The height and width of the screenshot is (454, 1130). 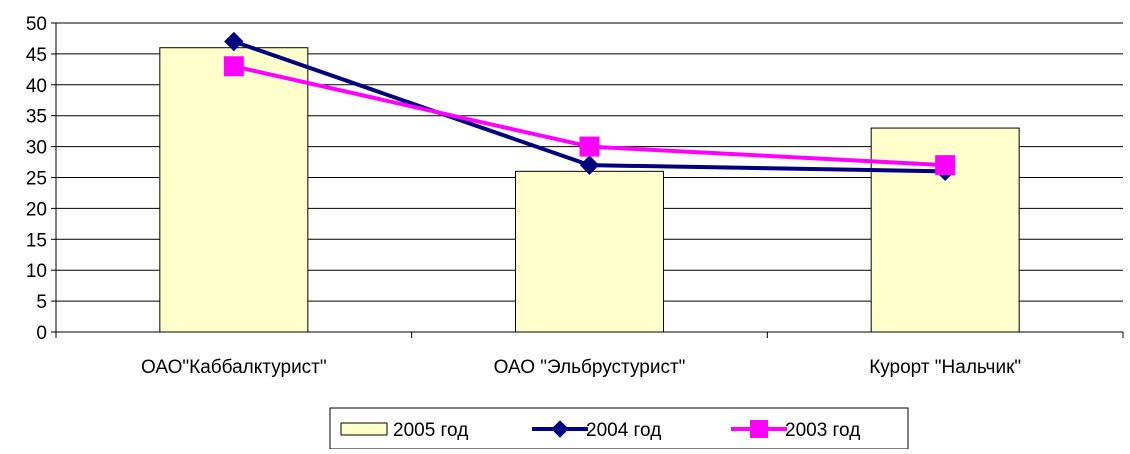 What do you see at coordinates (590, 367) in the screenshot?
I see `x-tick-label: ОАО "Эльбрустурист"` at bounding box center [590, 367].